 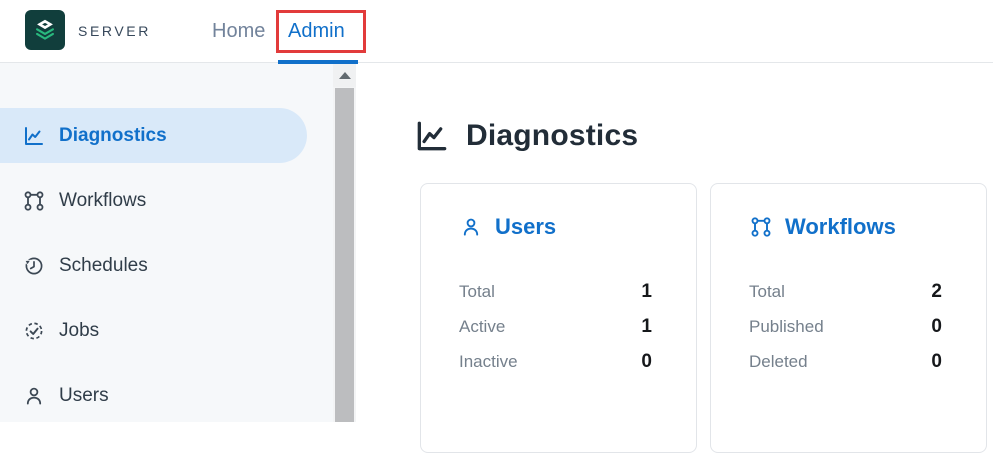 What do you see at coordinates (555, 291) in the screenshot?
I see `stat-row: Total 1` at bounding box center [555, 291].